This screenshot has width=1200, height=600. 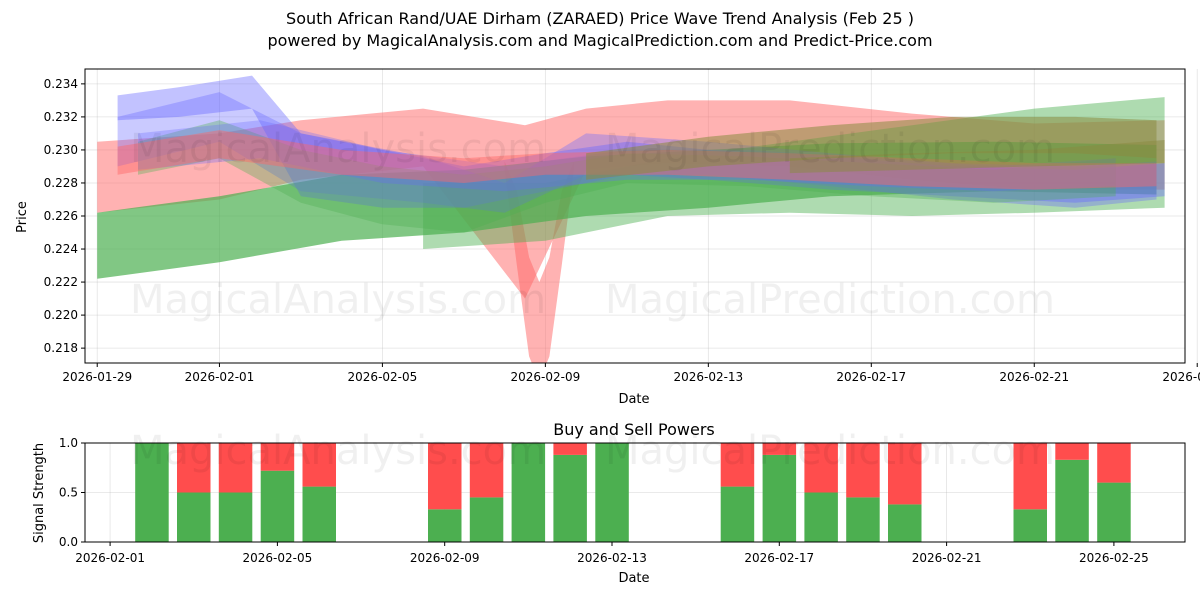 What do you see at coordinates (338, 451) in the screenshot?
I see `watermark-left-sub: MagicalAnalysis.com` at bounding box center [338, 451].